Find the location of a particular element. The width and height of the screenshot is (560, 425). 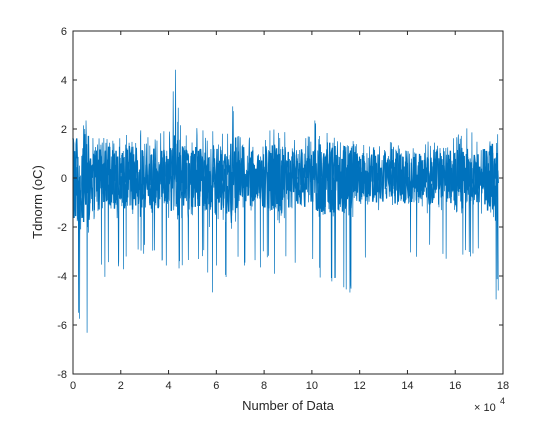

y-tick-label: 4 is located at coordinates (64, 81).